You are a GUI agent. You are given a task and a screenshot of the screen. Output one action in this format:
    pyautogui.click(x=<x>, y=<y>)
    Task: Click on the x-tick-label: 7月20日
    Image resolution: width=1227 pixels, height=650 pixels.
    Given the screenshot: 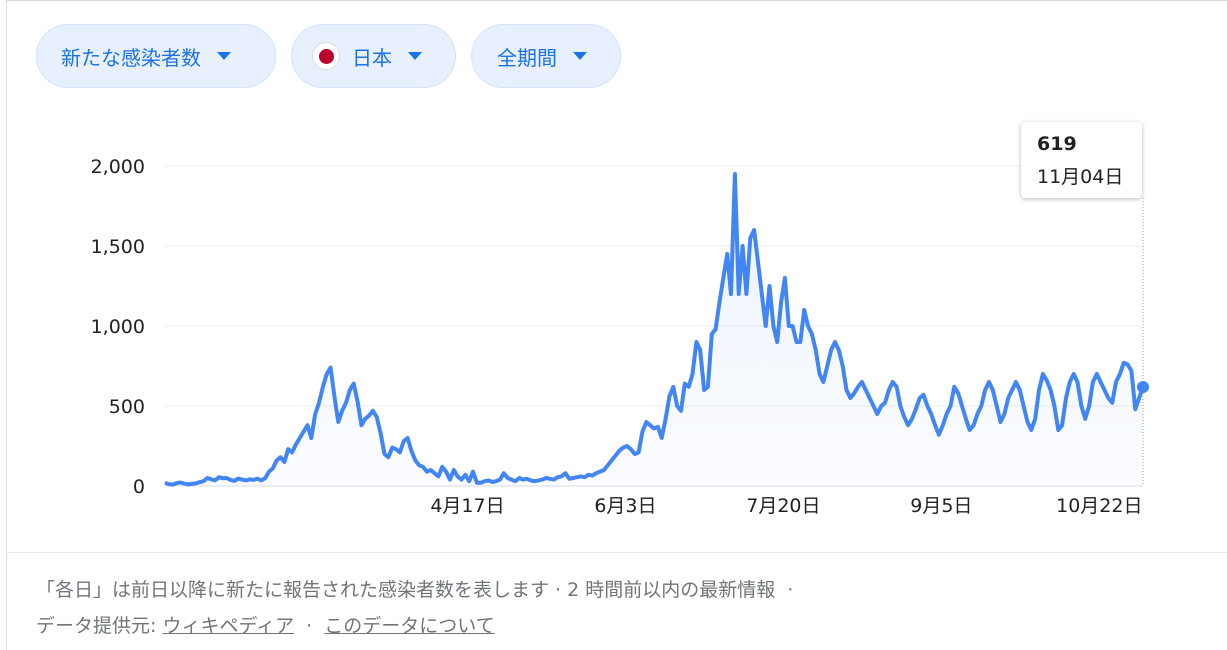 What is the action you would take?
    pyautogui.click(x=783, y=506)
    